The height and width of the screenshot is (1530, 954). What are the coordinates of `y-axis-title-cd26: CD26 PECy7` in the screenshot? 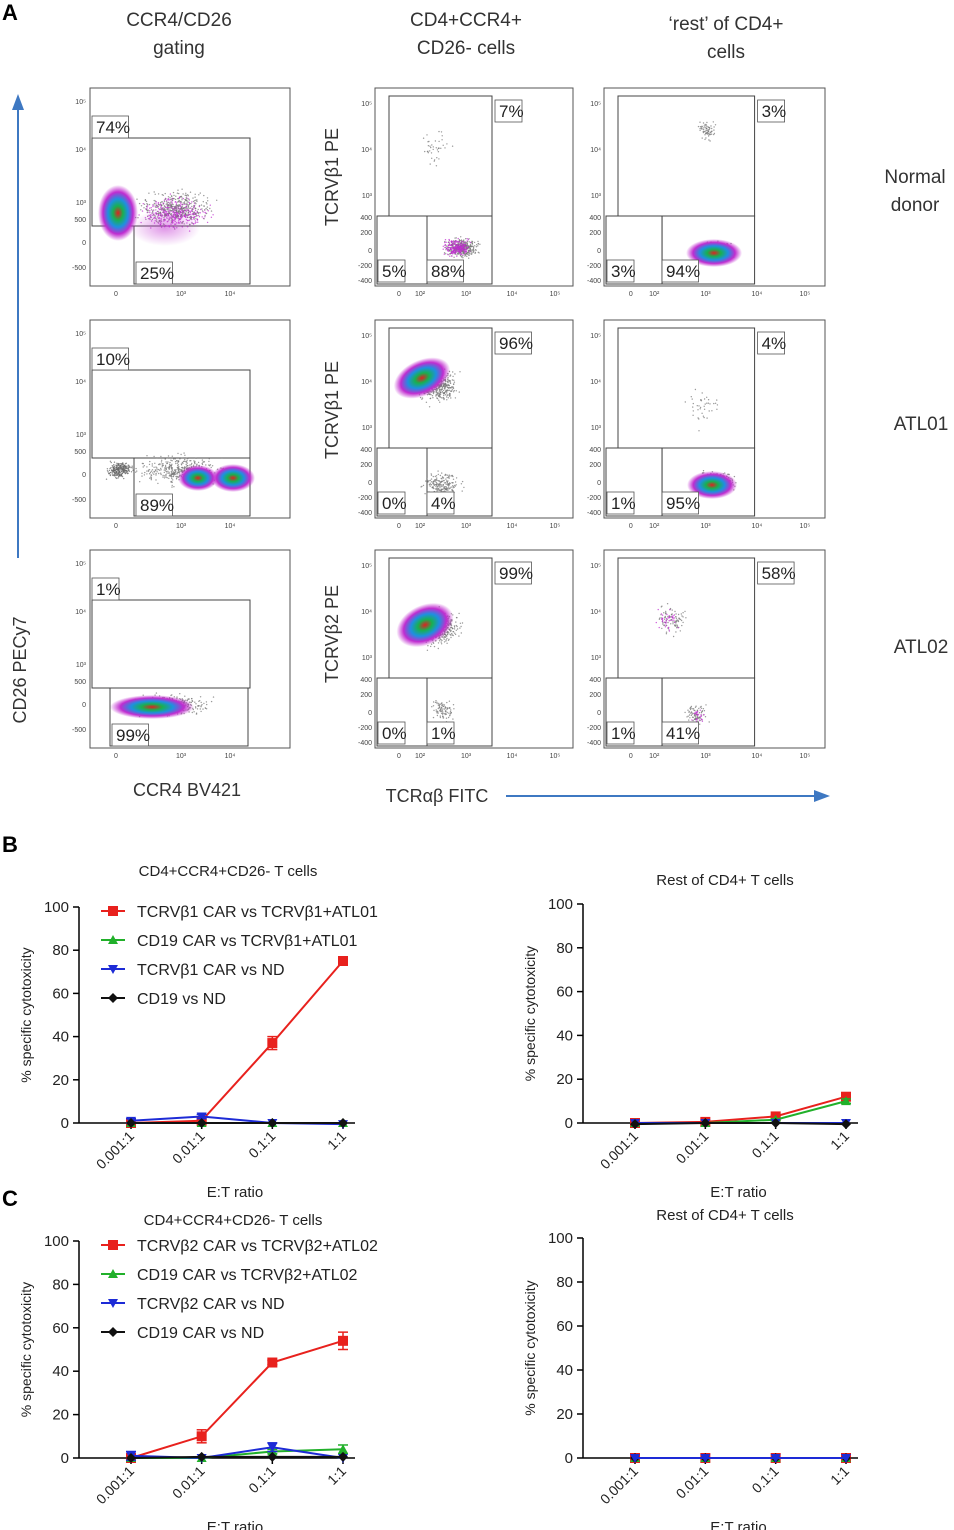 It's located at (20, 669).